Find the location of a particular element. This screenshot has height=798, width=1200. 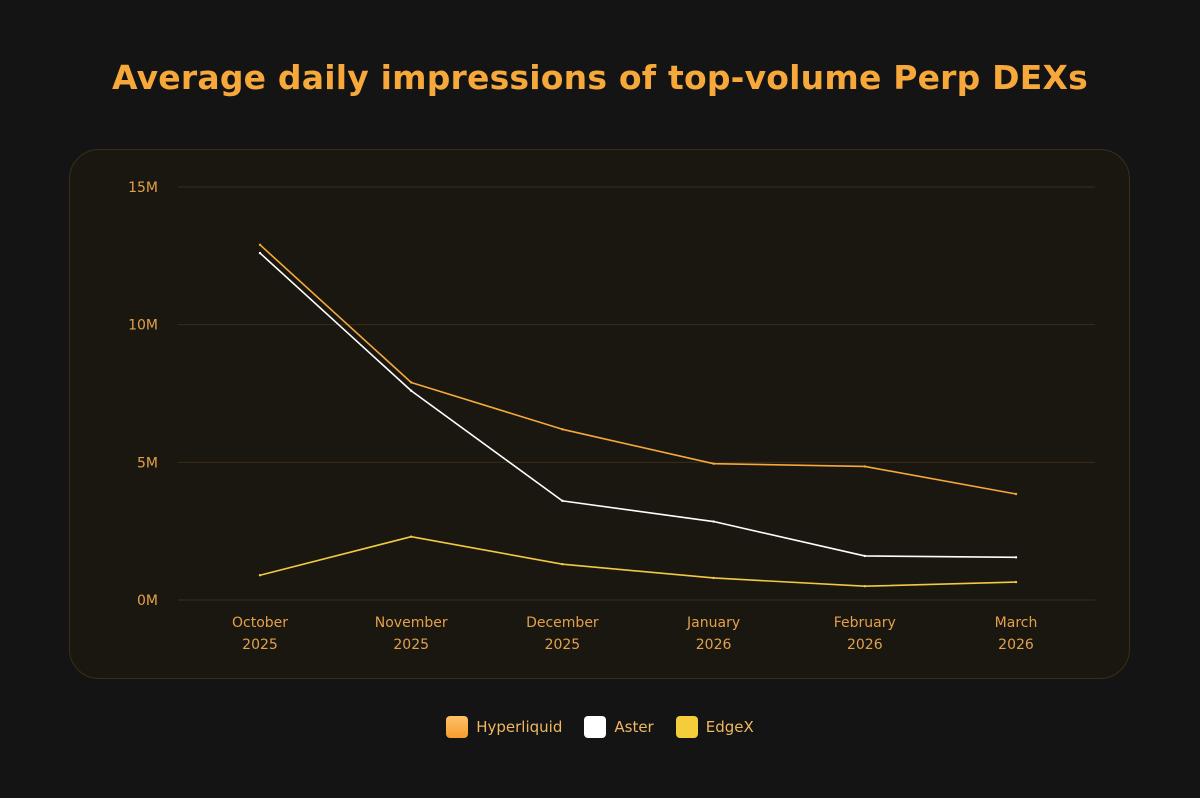

legend-swatch-hyperliquid is located at coordinates (457, 727).